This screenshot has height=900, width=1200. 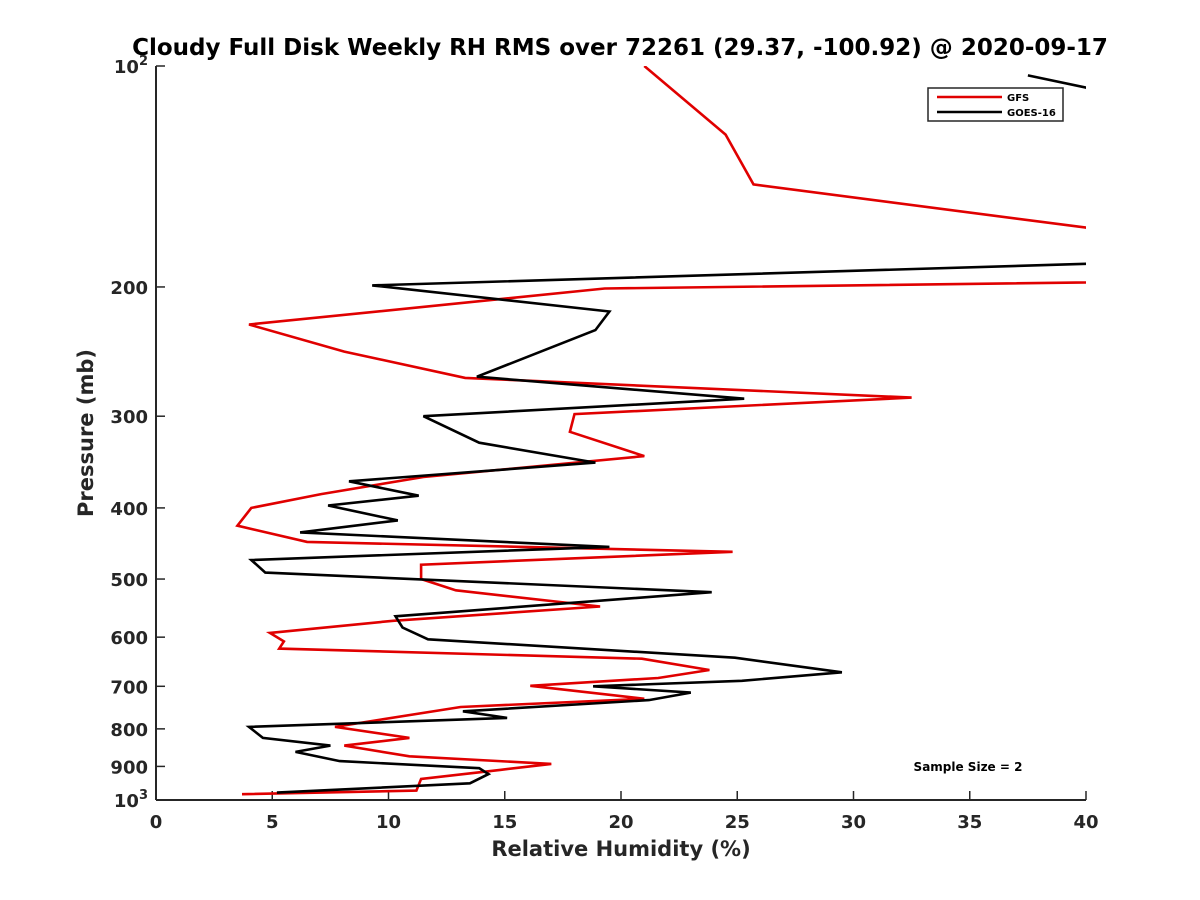 What do you see at coordinates (969, 822) in the screenshot?
I see `x-tick-label: 35` at bounding box center [969, 822].